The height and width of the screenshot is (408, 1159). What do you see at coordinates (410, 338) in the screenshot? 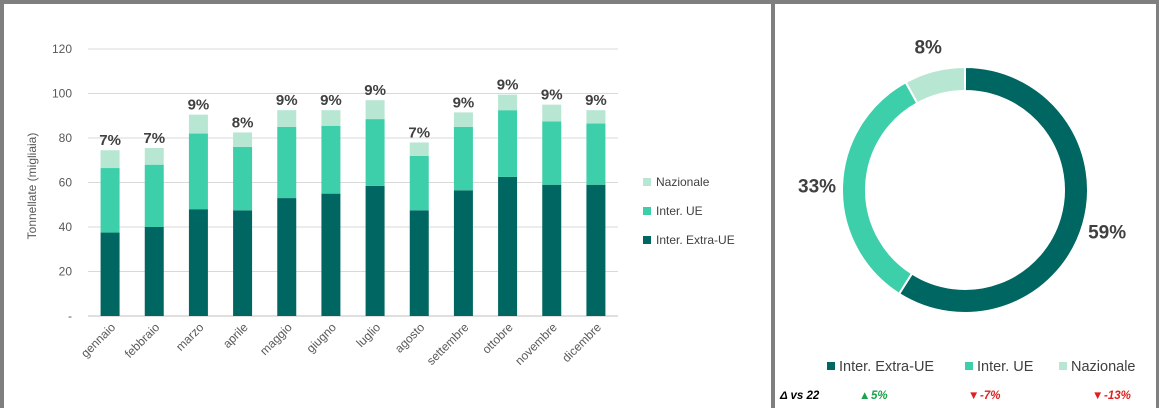
I see `x-tick-label: agosto` at bounding box center [410, 338].